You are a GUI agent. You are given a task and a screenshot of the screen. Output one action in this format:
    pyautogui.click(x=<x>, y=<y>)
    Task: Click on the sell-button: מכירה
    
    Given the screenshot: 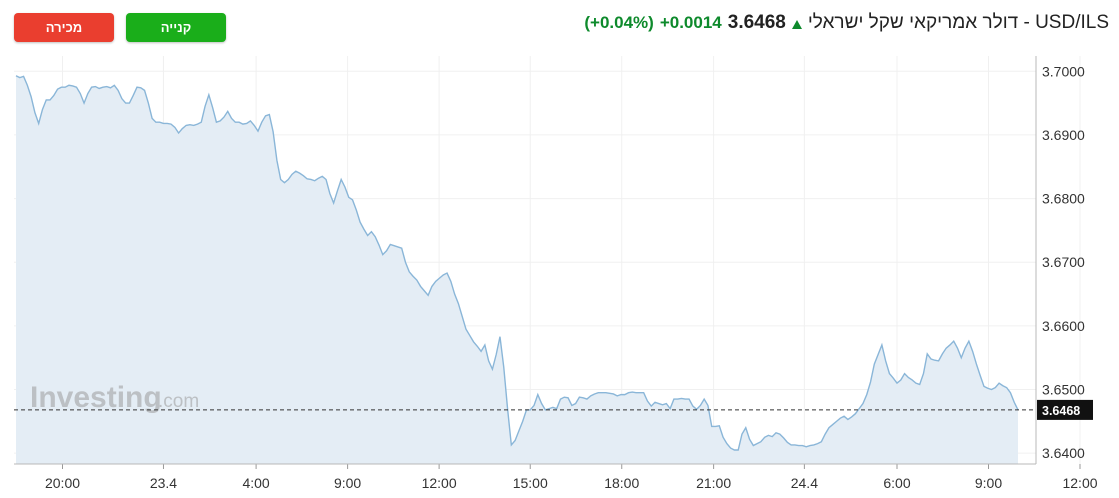 What is the action you would take?
    pyautogui.click(x=64, y=27)
    